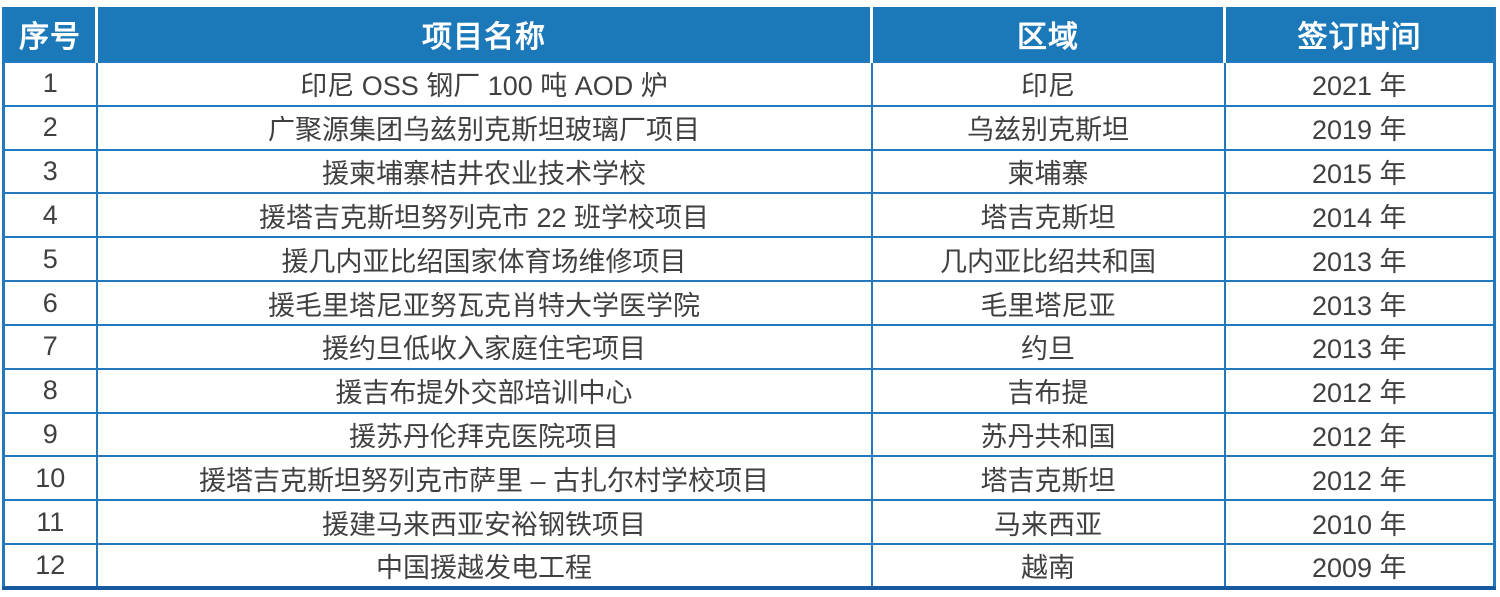 This screenshot has width=1500, height=597. Describe the element at coordinates (484, 215) in the screenshot. I see `cell-name: 援塔吉克斯坦努列克市 22 班学校项目` at that location.